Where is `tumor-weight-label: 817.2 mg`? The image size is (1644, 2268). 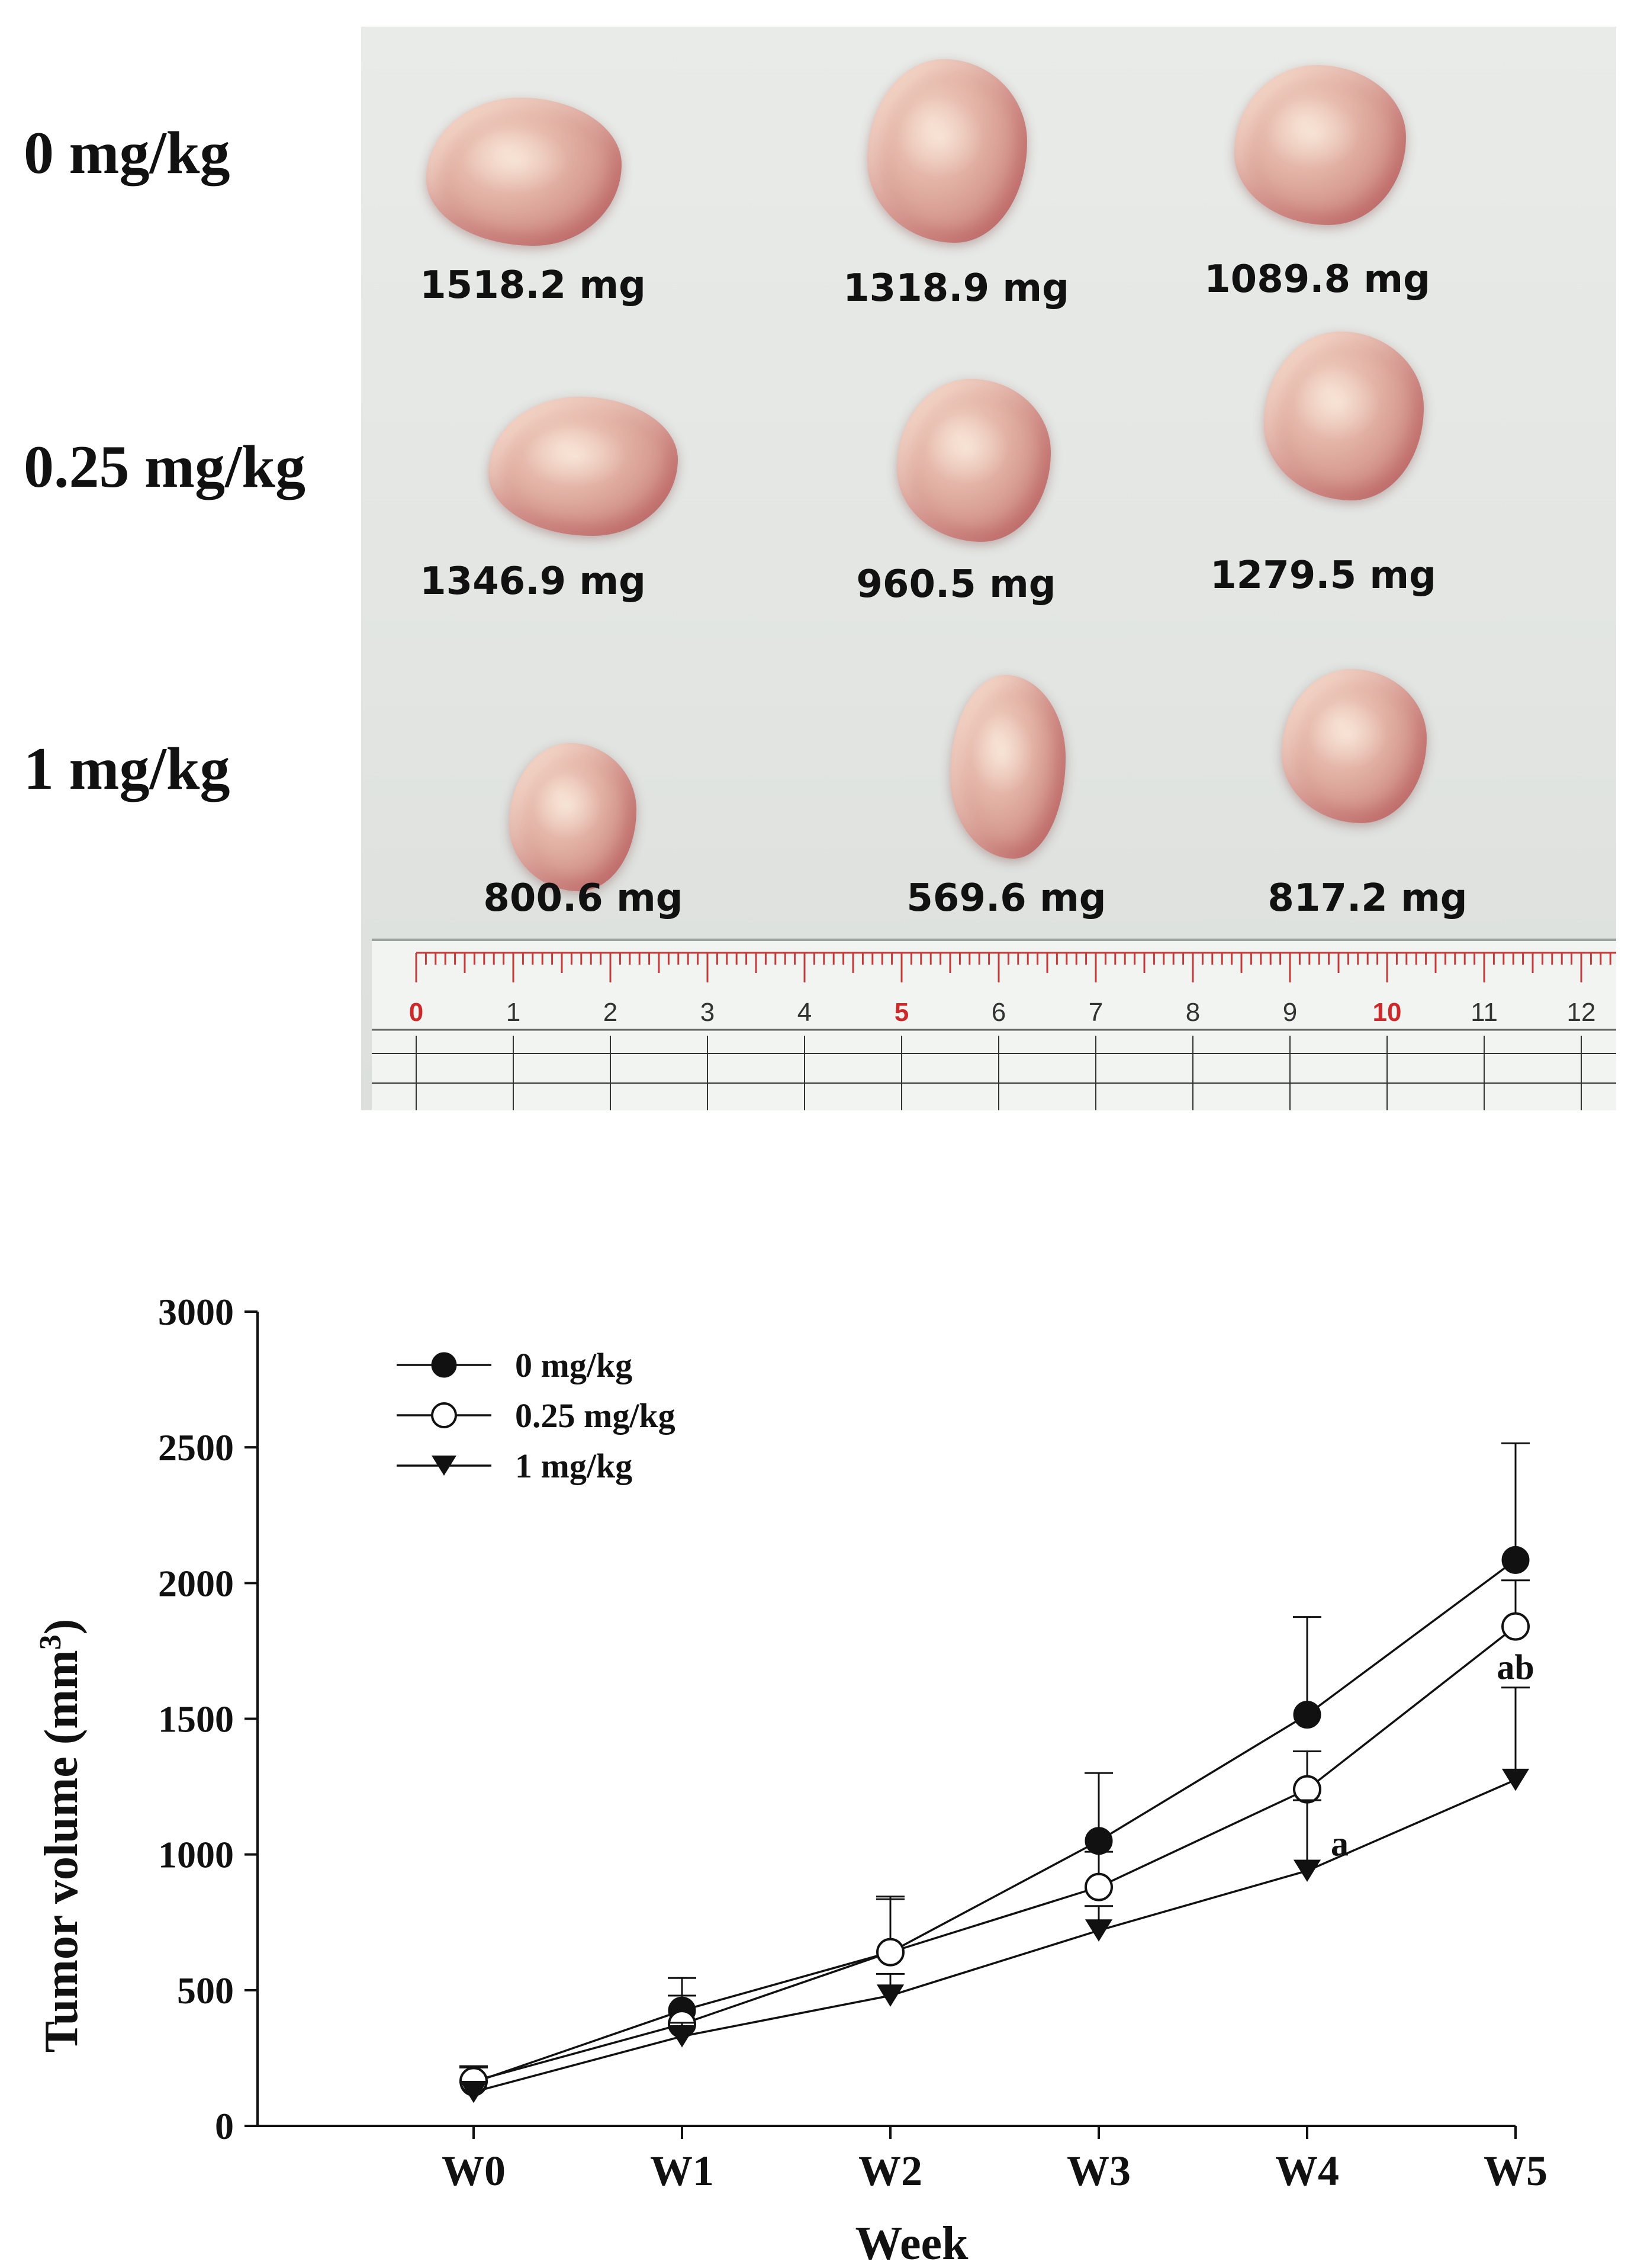
tumor-weight-label: 817.2 mg is located at coordinates (1367, 898).